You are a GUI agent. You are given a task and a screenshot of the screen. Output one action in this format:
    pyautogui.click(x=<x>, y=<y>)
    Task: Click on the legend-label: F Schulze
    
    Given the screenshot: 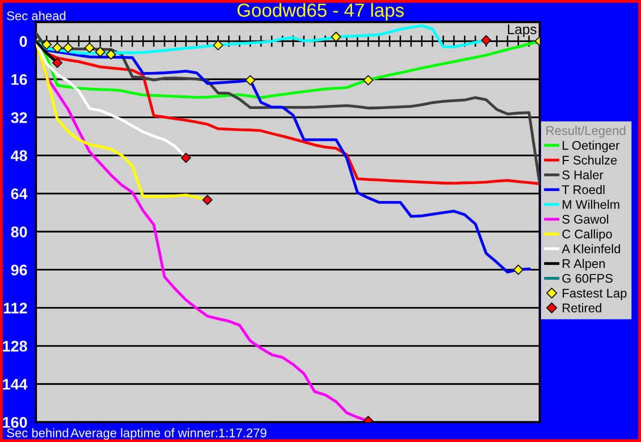 What is the action you would take?
    pyautogui.click(x=589, y=160)
    